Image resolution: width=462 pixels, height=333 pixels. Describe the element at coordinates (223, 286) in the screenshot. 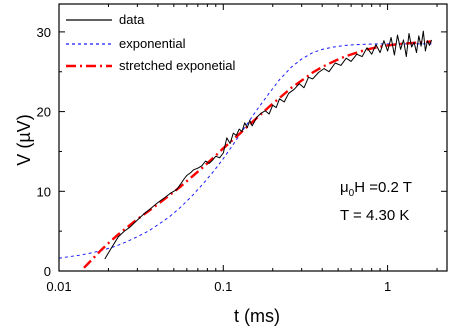

I see `x-tick-label: 0.1` at that location.